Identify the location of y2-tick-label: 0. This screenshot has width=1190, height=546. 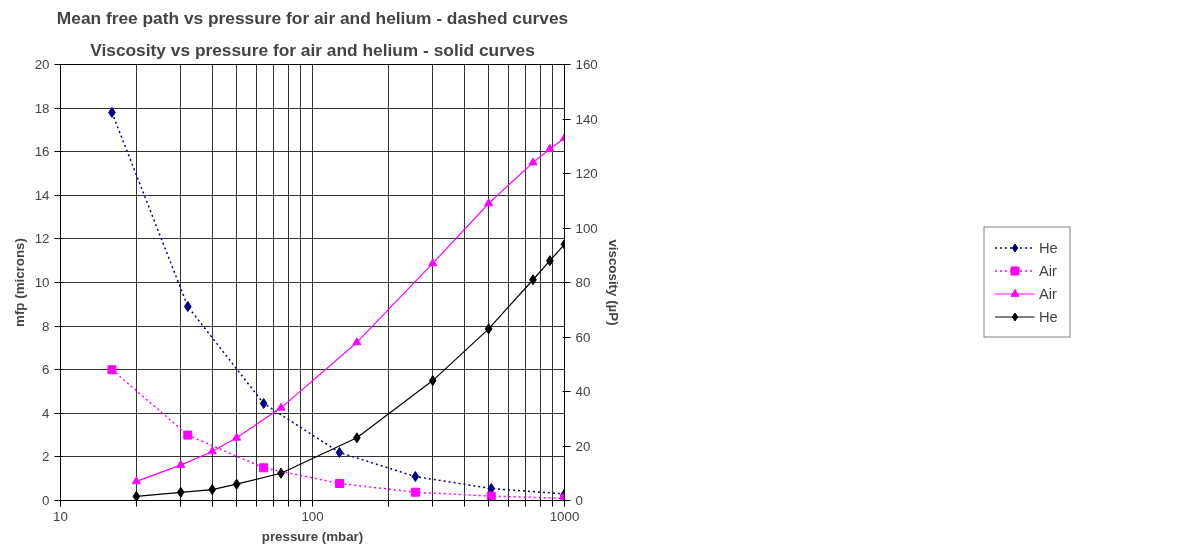
(579, 500).